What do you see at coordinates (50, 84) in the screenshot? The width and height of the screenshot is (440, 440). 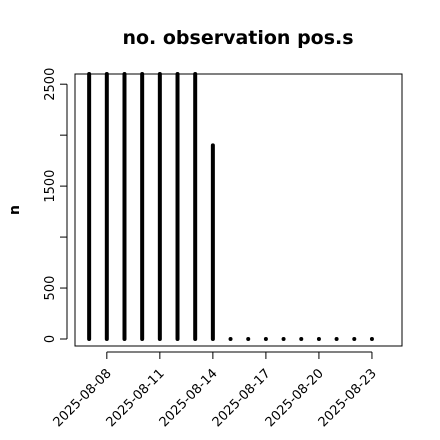 I see `y-tick-label: 2500` at bounding box center [50, 84].